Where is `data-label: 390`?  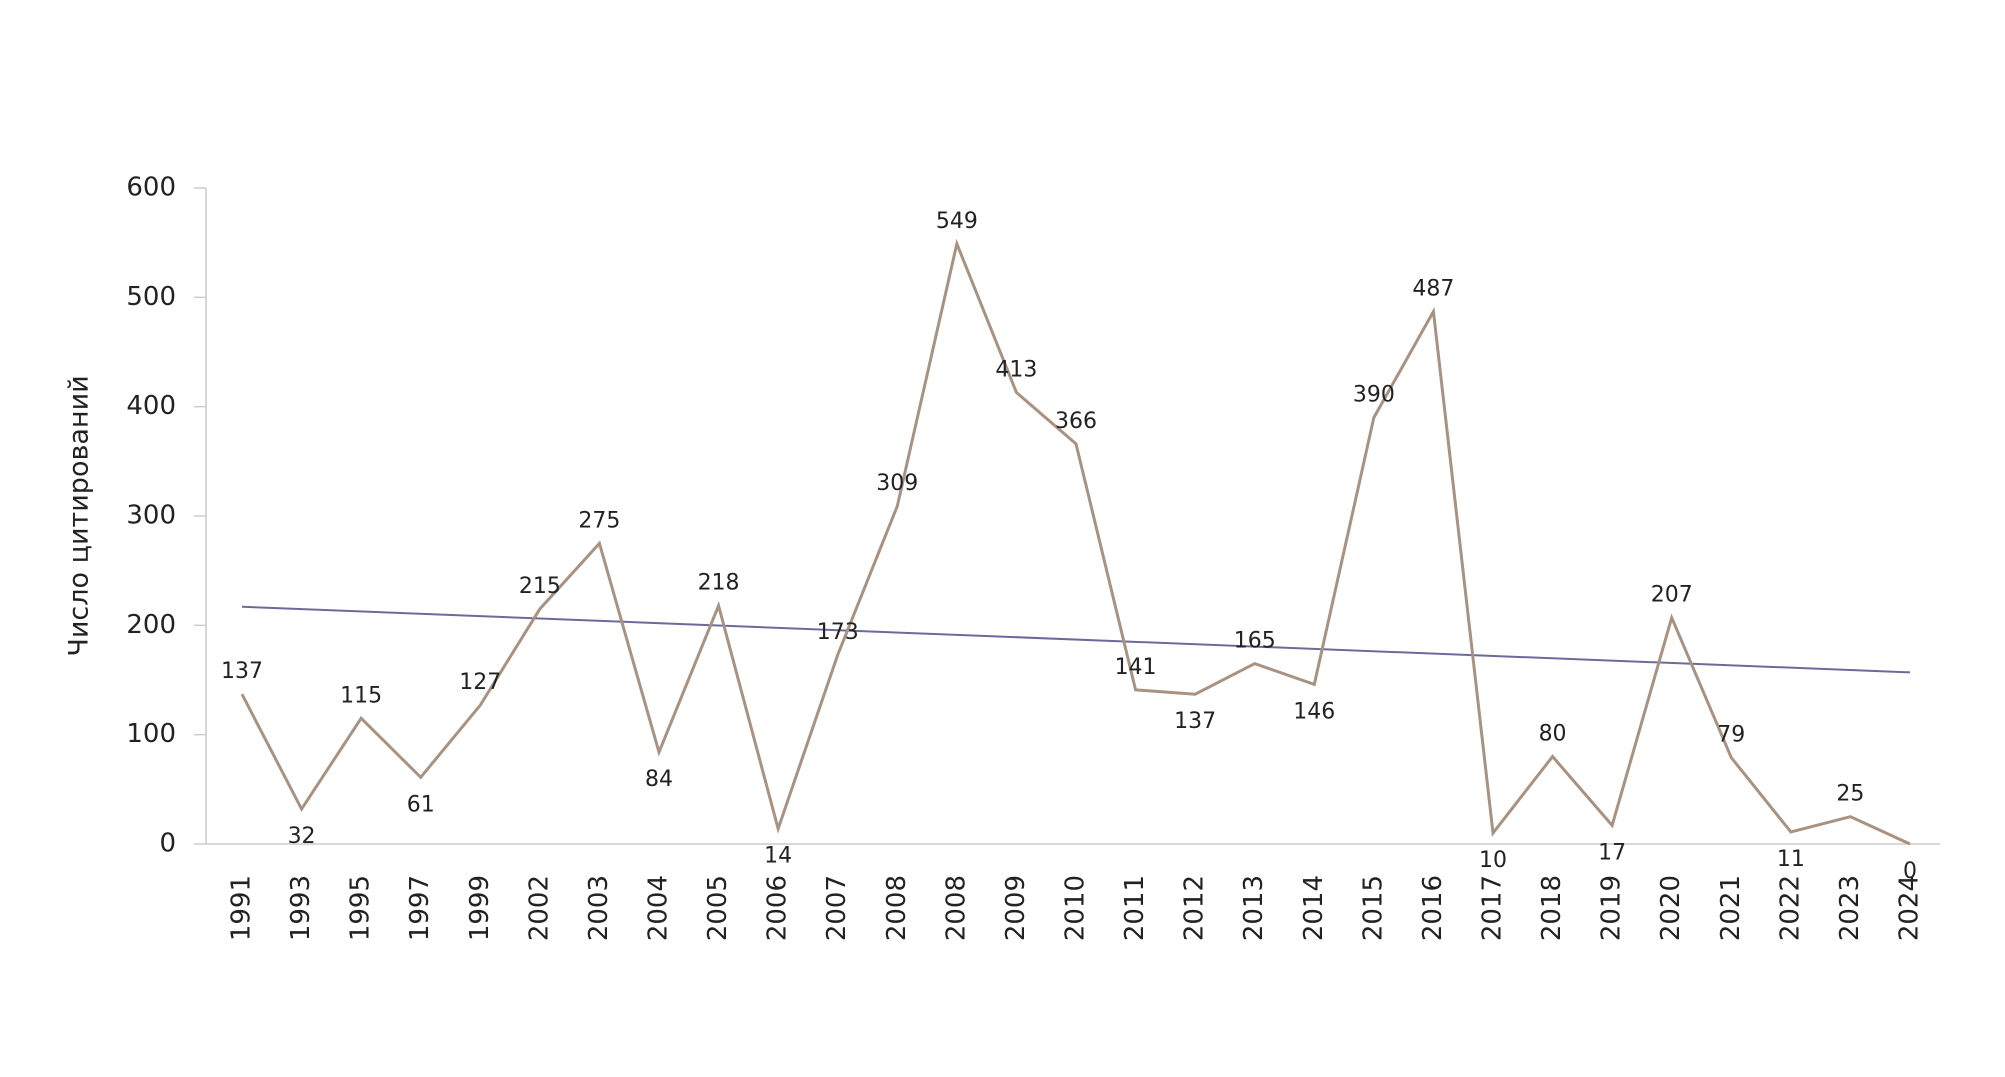
data-label: 390 is located at coordinates (1374, 395).